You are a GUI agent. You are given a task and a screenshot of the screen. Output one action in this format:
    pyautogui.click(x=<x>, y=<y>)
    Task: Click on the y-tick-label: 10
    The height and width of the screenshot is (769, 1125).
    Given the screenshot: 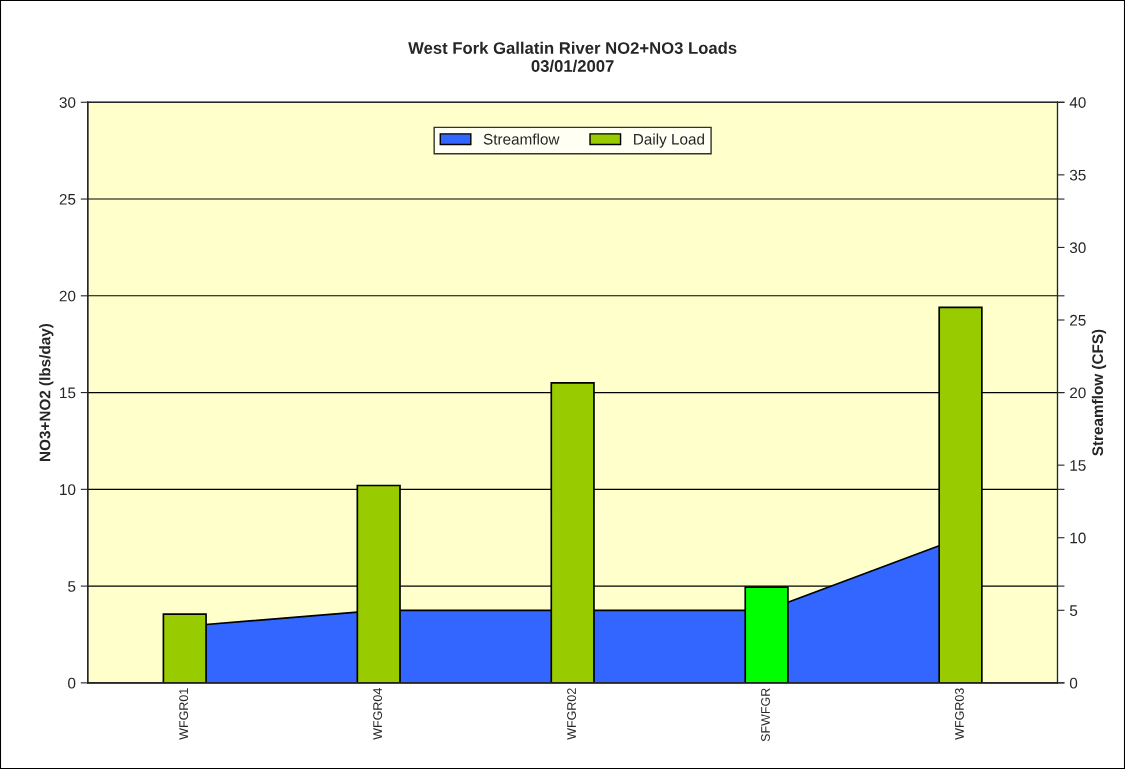 What is the action you would take?
    pyautogui.click(x=68, y=490)
    